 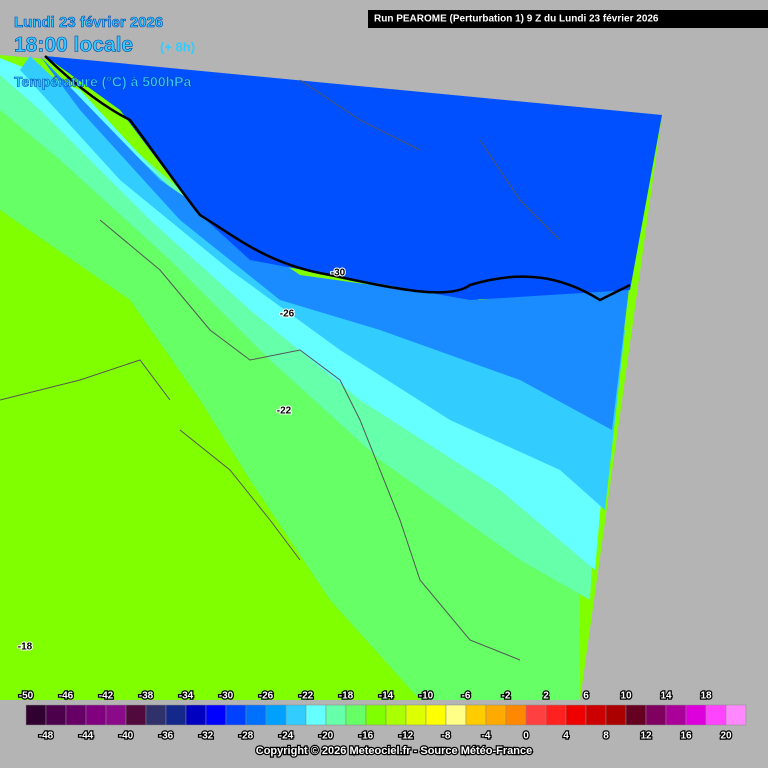 I want to click on time: 18:00 locale, so click(x=73, y=45).